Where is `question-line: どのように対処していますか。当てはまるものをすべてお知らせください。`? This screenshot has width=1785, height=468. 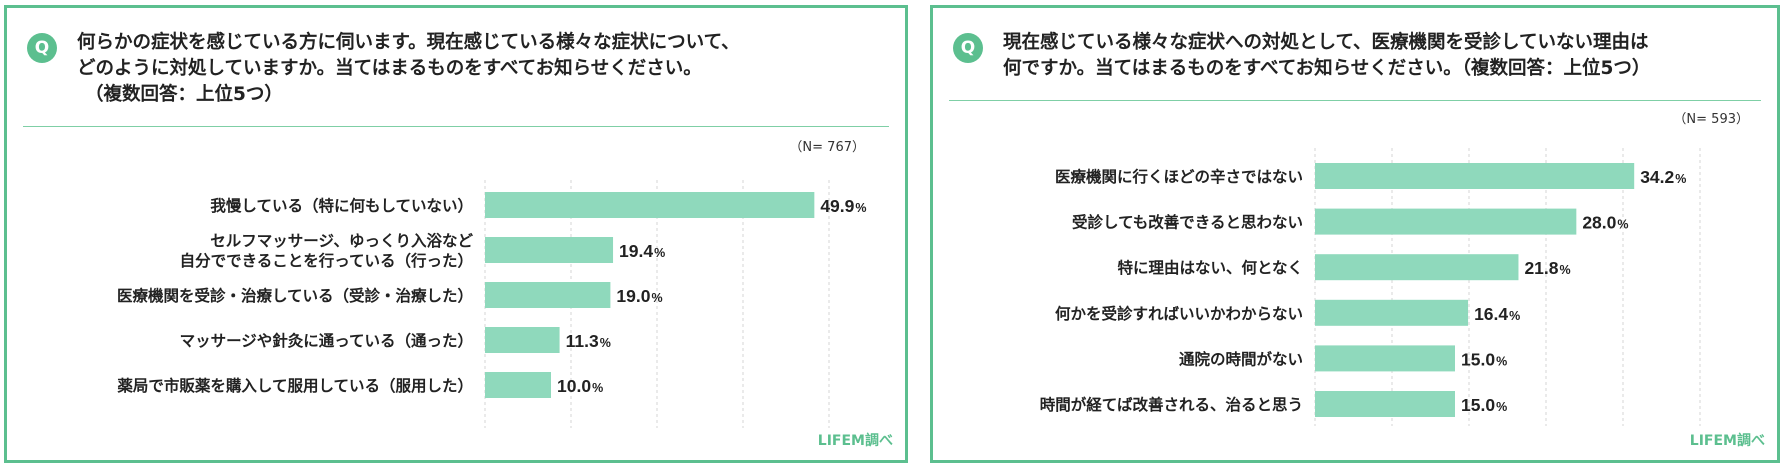 question-line: どのように対処していますか。当てはまるものをすべてお知らせください。 is located at coordinates (389, 68).